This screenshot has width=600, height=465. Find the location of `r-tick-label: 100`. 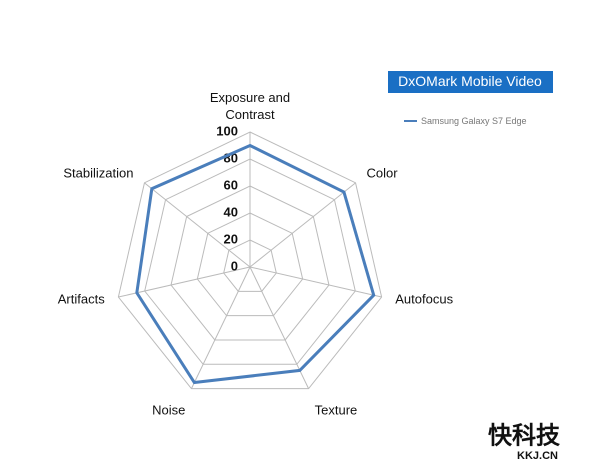

r-tick-label: 100 is located at coordinates (227, 130).